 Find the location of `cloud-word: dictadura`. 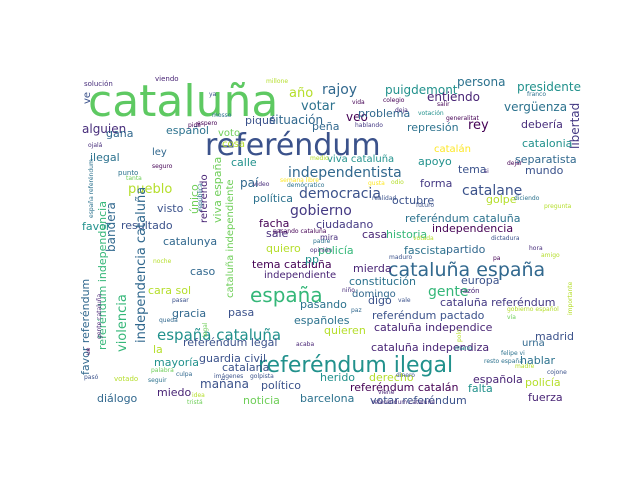

cloud-word: dictadura is located at coordinates (505, 238).